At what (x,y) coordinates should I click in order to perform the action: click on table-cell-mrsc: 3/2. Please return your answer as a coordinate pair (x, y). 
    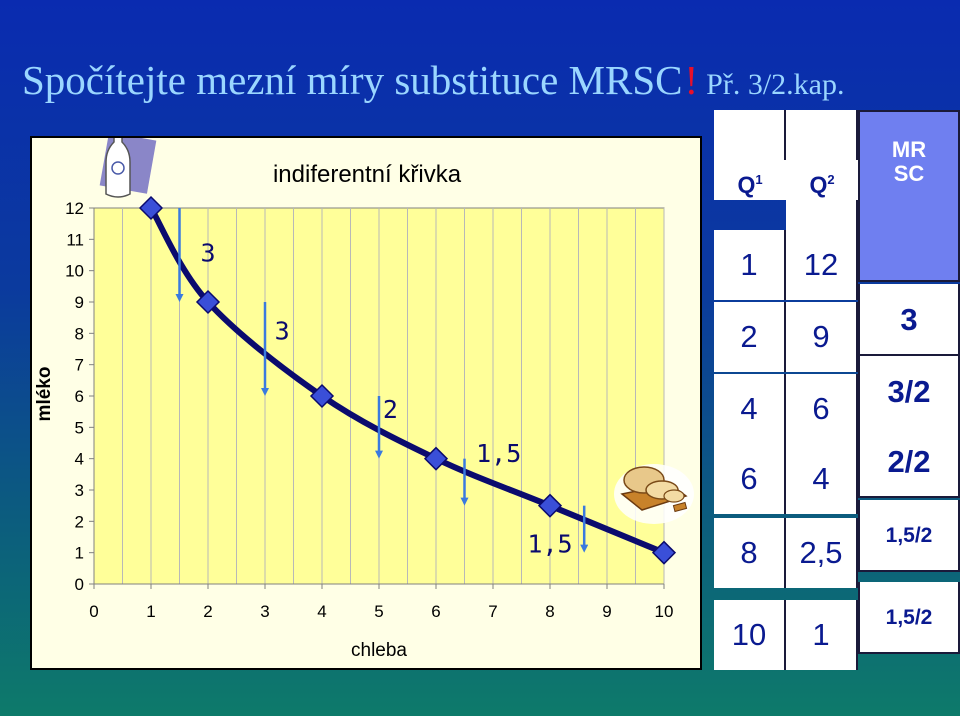
    Looking at the image, I should click on (909, 392).